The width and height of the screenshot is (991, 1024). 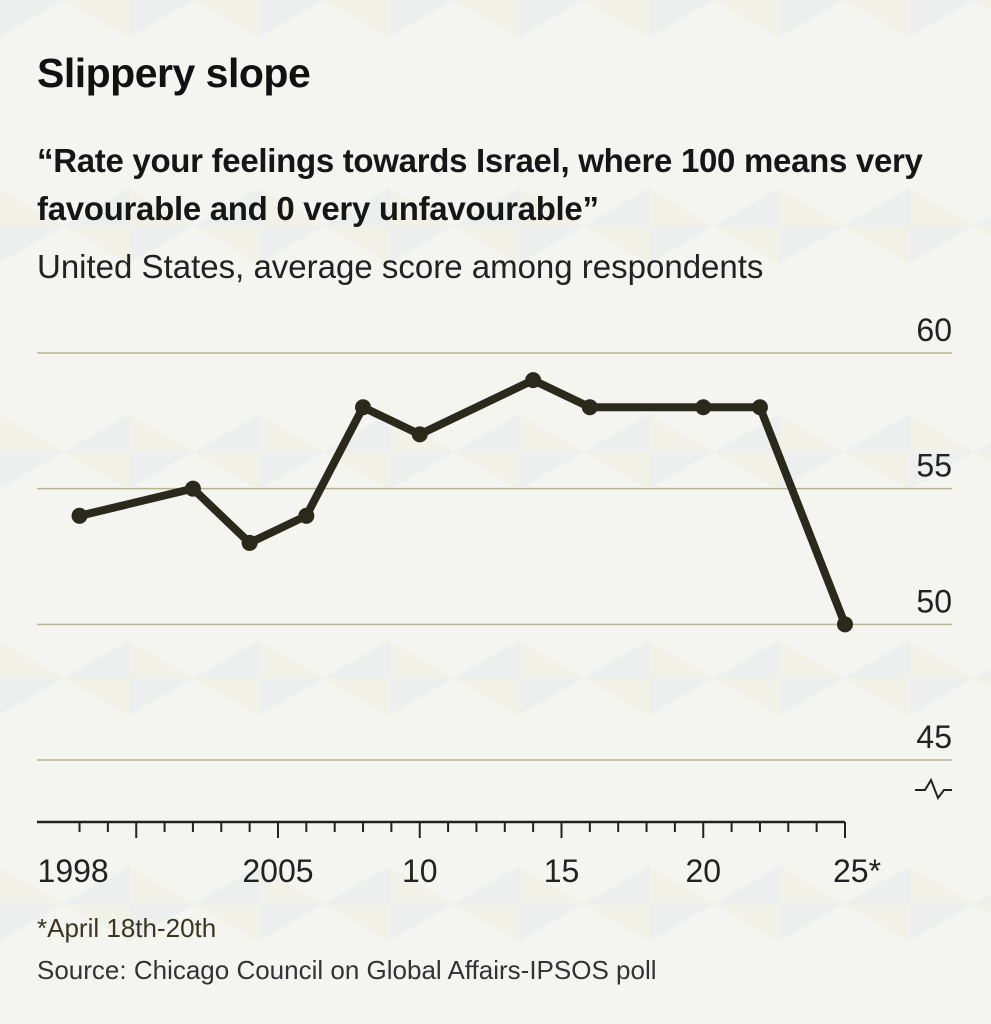 What do you see at coordinates (933, 556) in the screenshot?
I see `y-tick-labels: 60 55 50 45` at bounding box center [933, 556].